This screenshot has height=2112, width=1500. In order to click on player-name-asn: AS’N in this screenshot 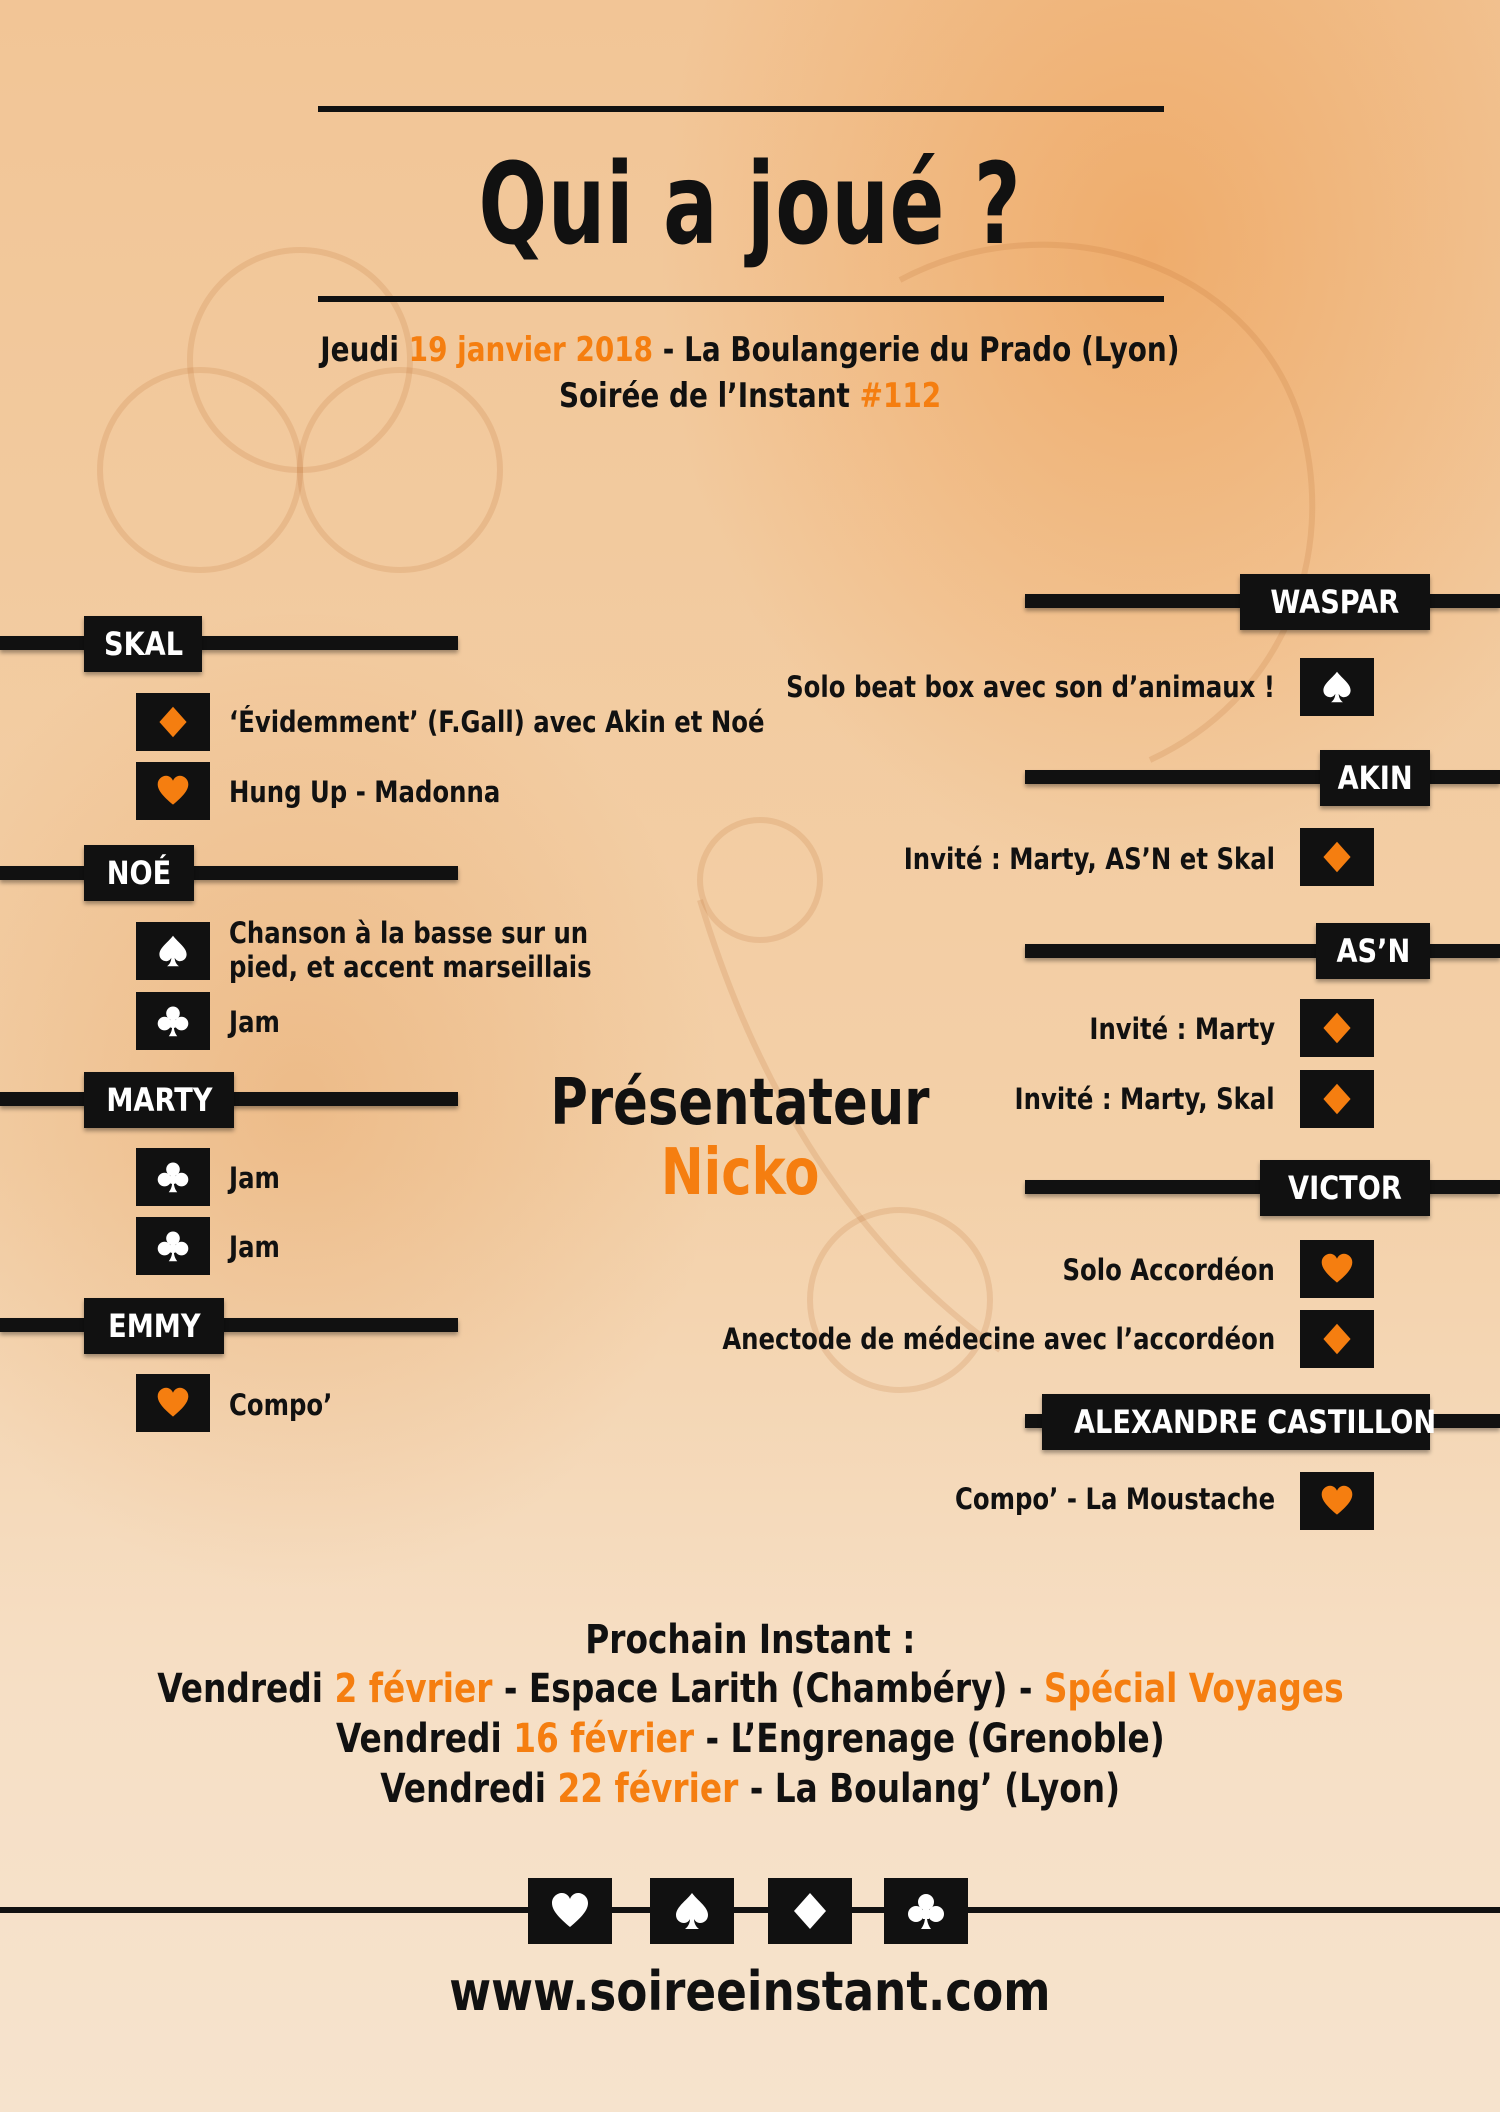, I will do `click(1373, 951)`.